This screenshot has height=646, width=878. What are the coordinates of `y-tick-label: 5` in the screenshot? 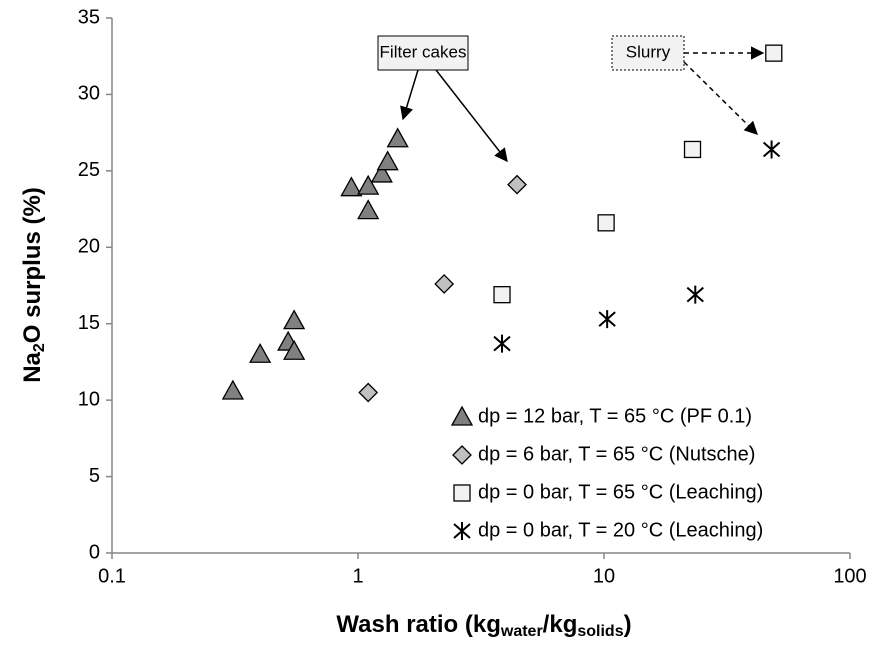 It's located at (94, 476).